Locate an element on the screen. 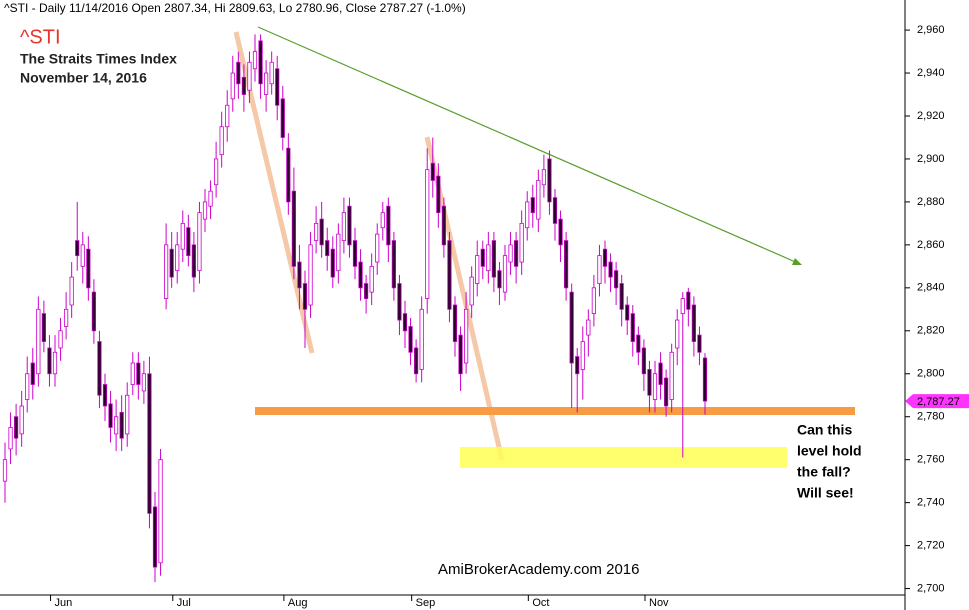  support-zone is located at coordinates (623, 457).